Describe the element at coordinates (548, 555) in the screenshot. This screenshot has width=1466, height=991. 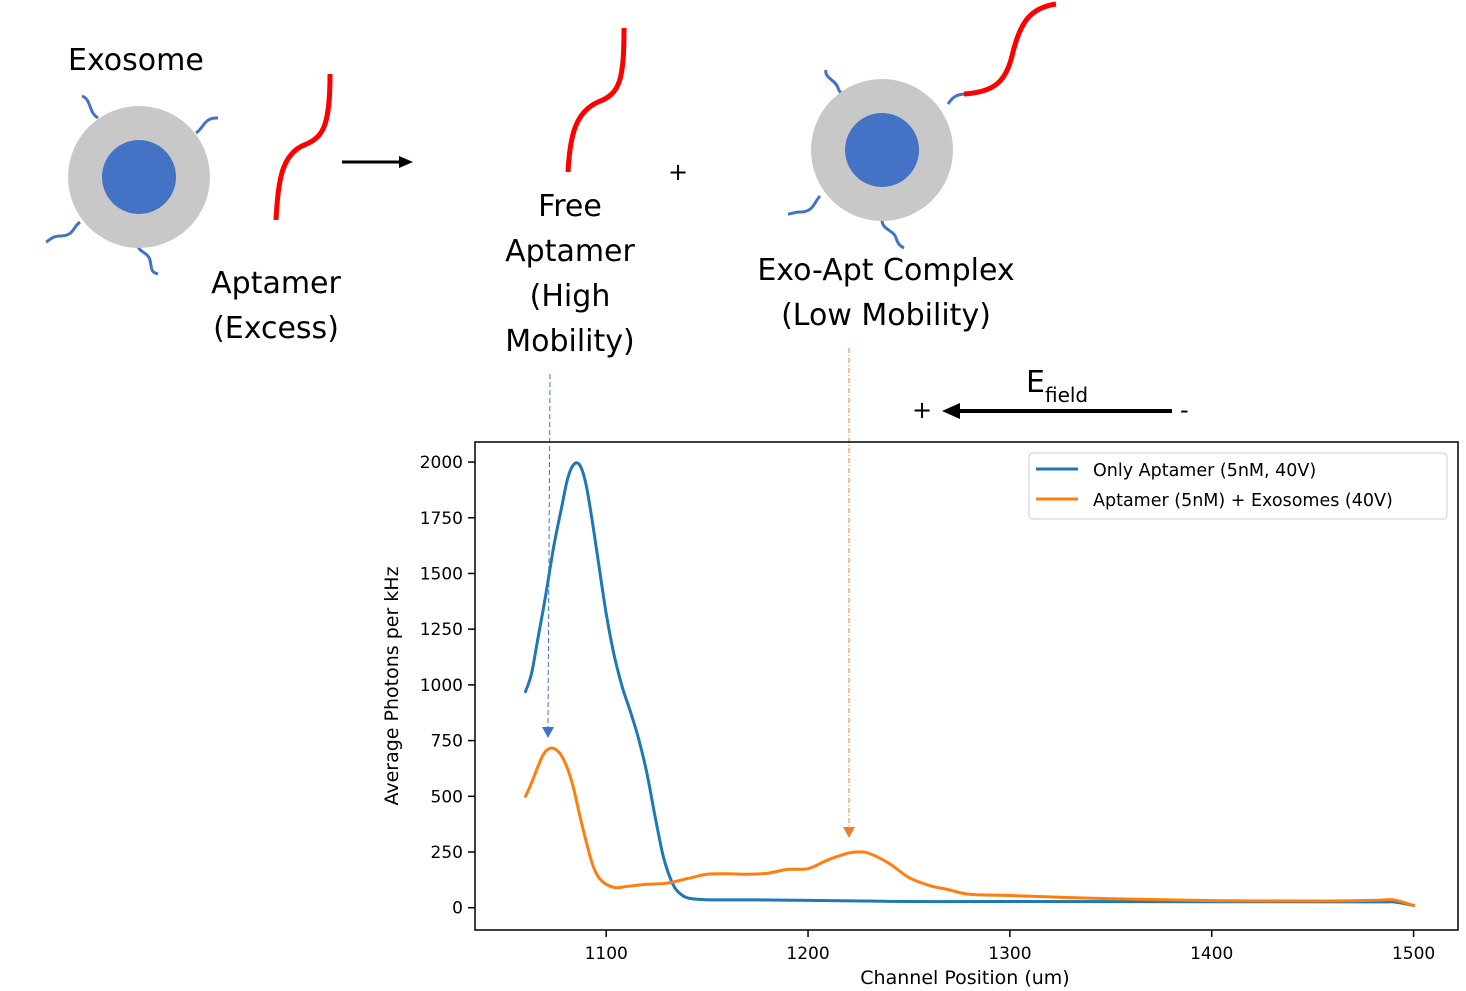
I see `guide-arrow-free` at that location.